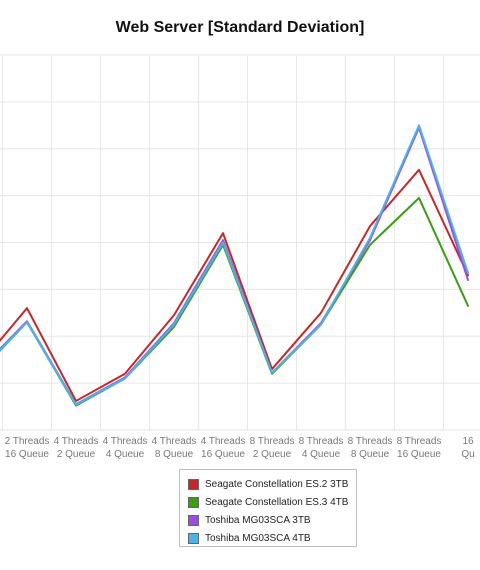  Describe the element at coordinates (258, 520) in the screenshot. I see `legend-label-toshiba-mg03sca-3tb: Toshiba MG03SCA 3TB` at that location.